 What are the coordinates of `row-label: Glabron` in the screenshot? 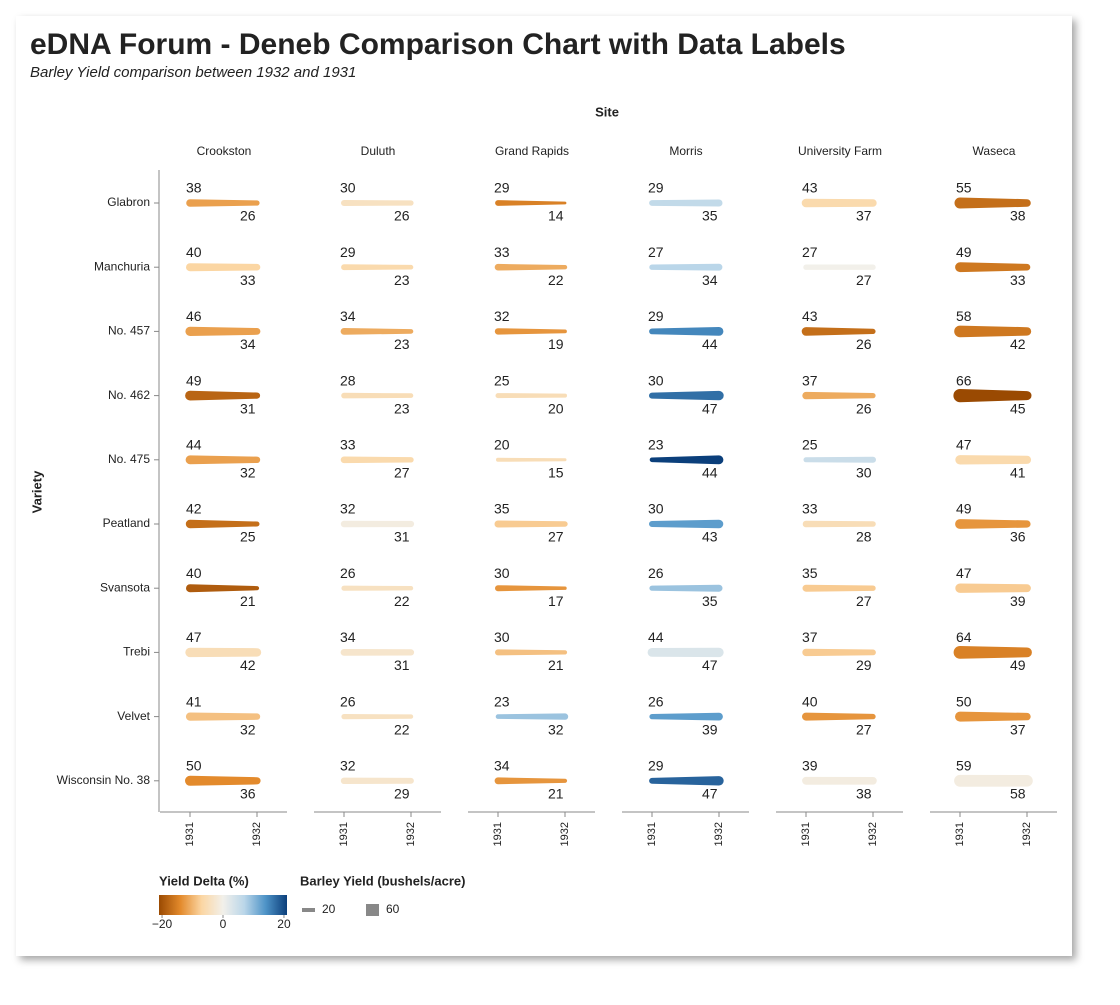 It's located at (128, 202).